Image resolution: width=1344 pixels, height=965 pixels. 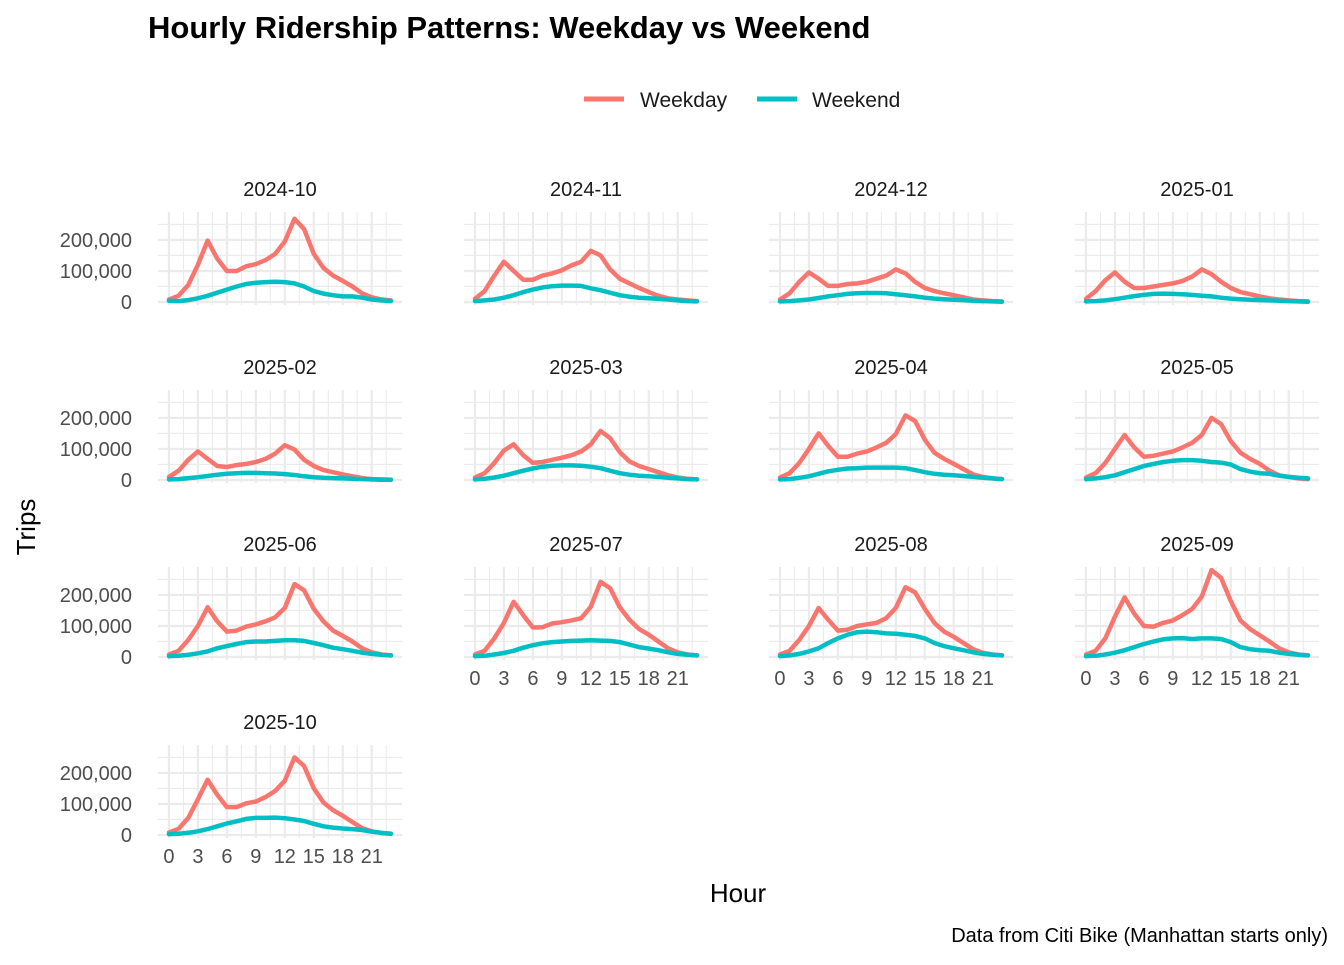 I want to click on facet-strip-label: 2024-12, so click(x=890, y=190).